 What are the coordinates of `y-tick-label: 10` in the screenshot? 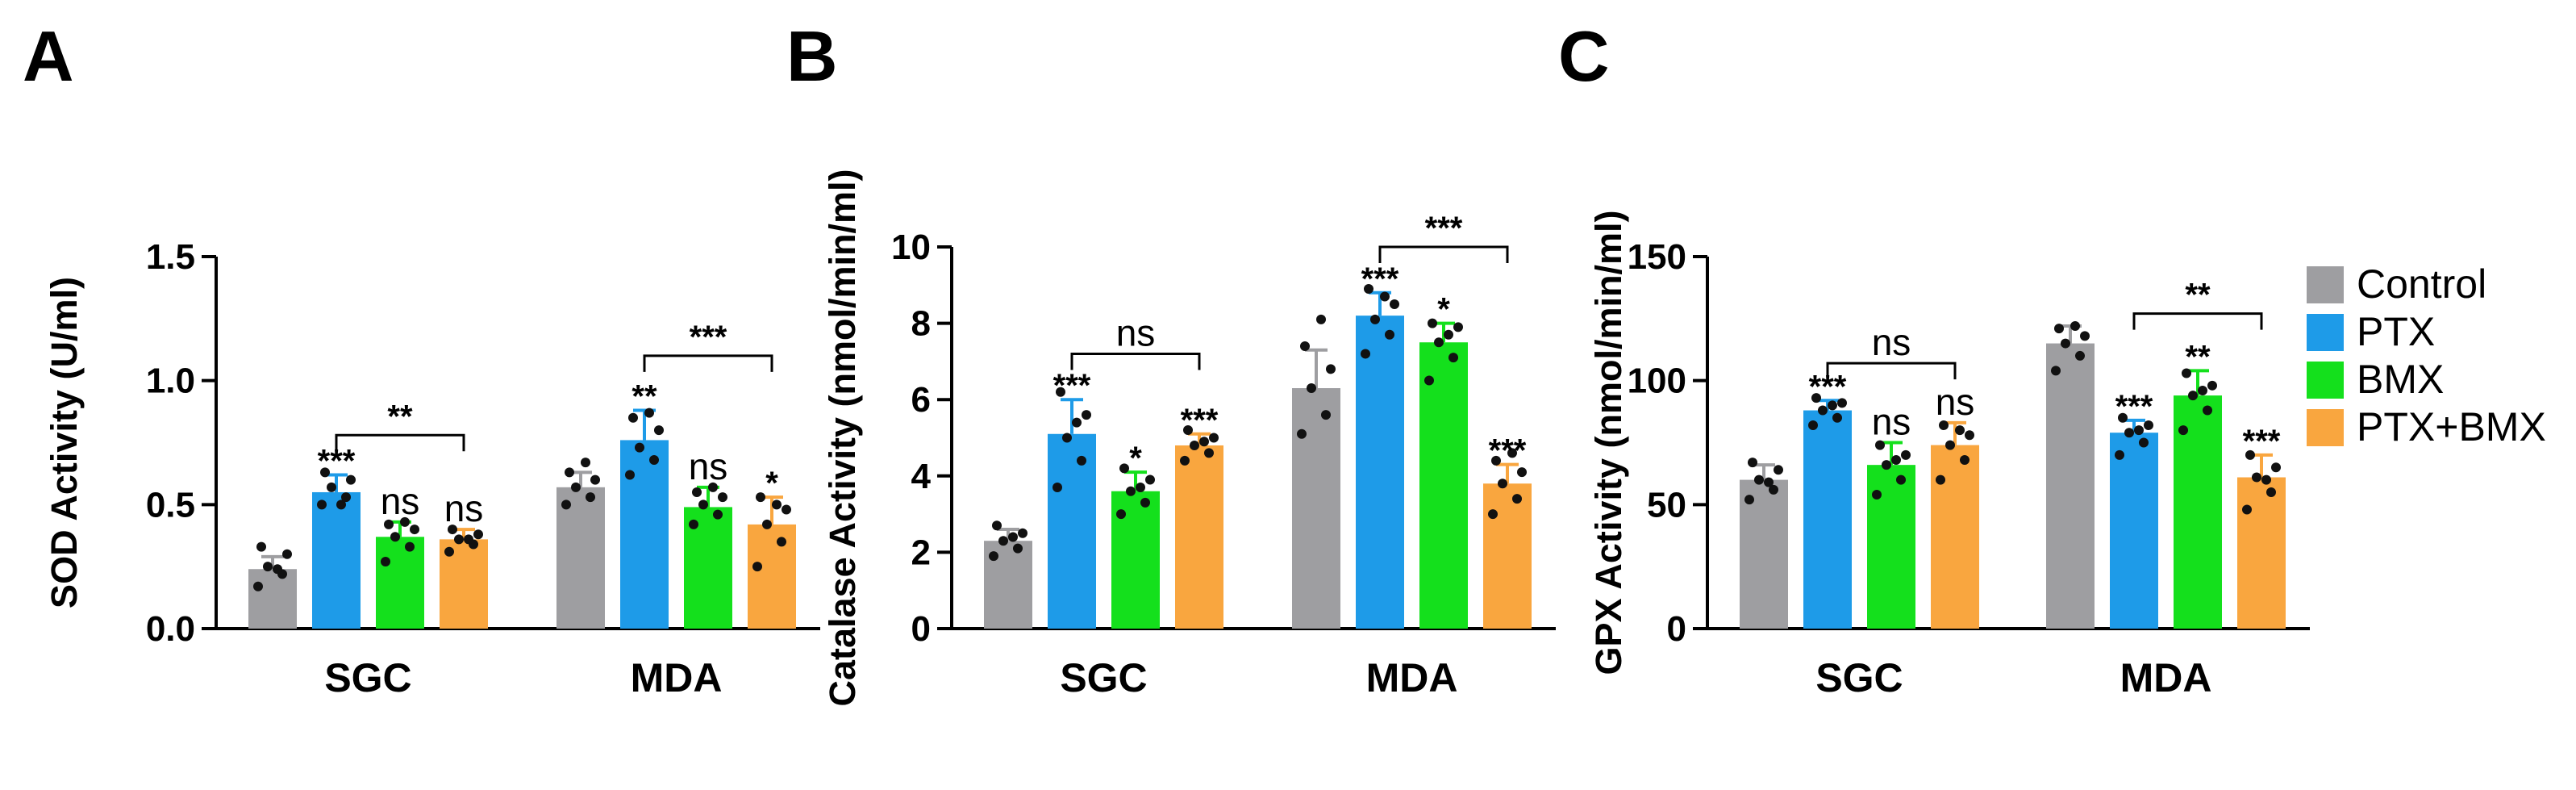 It's located at (911, 248).